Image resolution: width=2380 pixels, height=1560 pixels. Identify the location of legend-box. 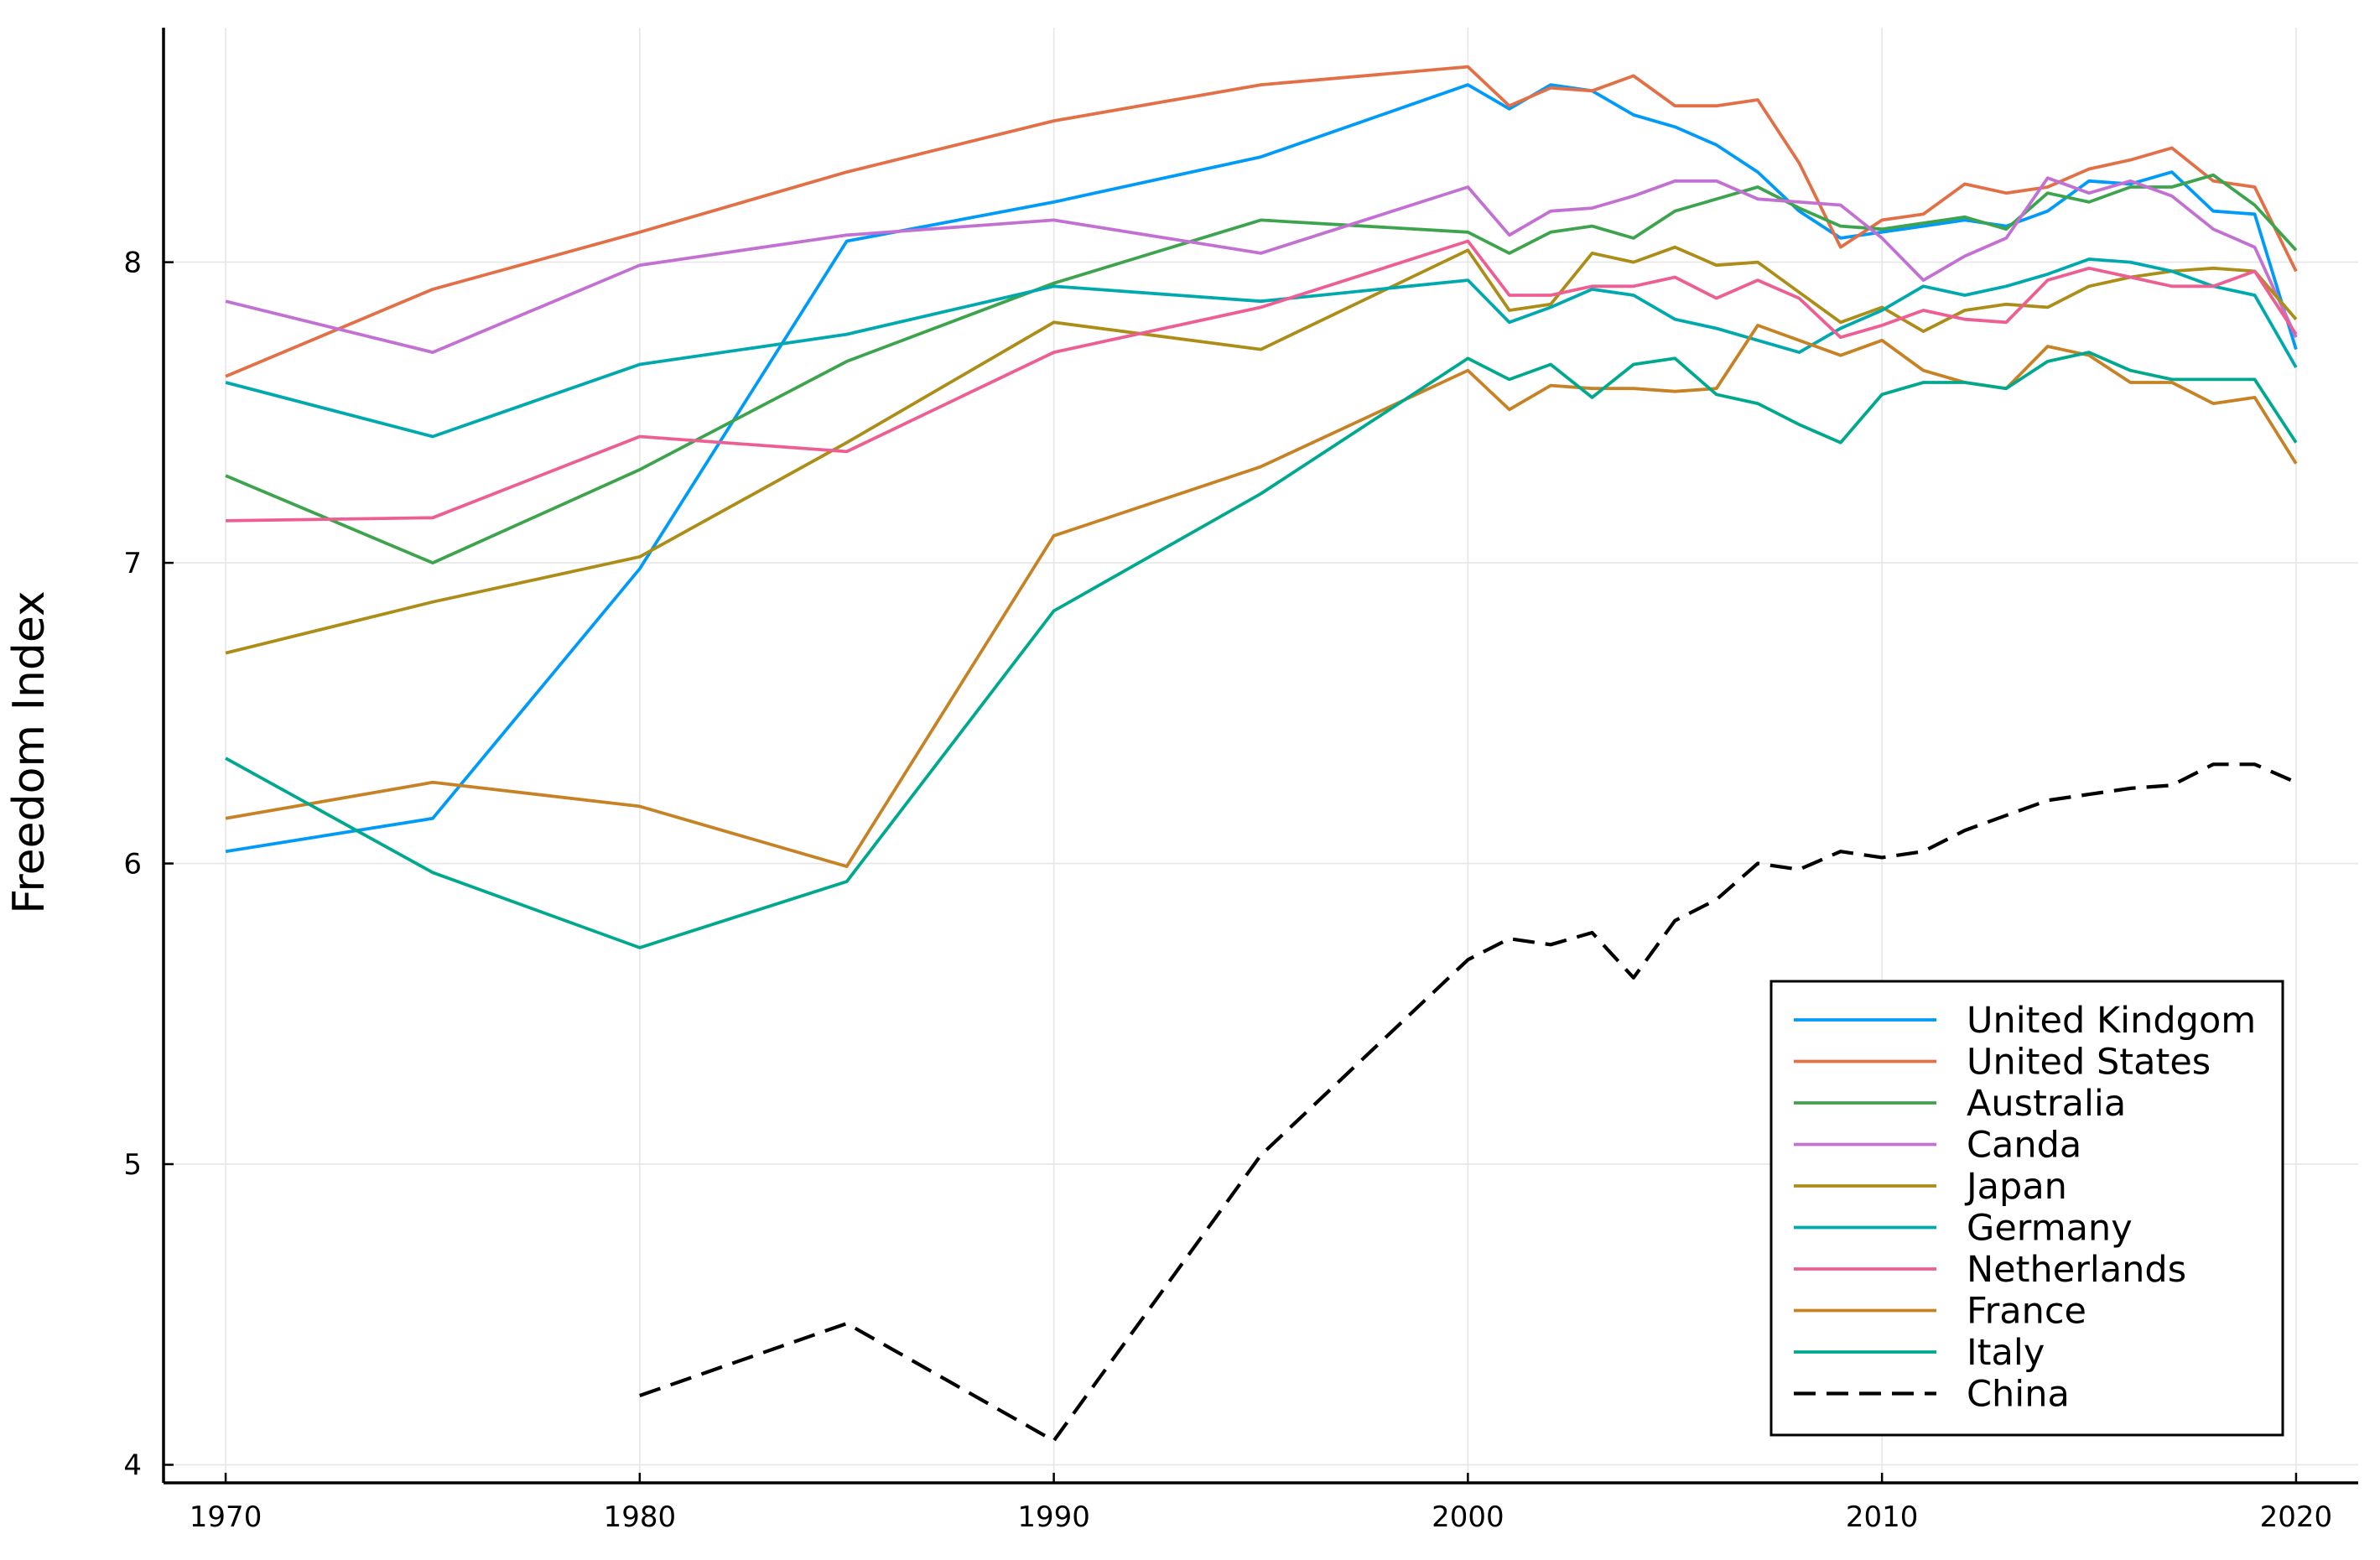
(2026, 1208).